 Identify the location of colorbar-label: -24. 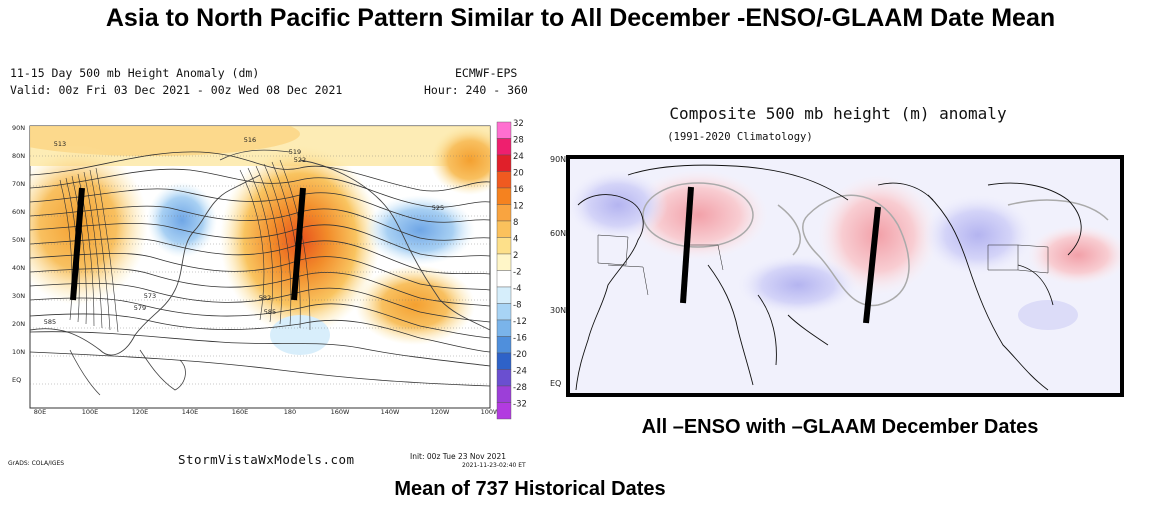
(520, 372).